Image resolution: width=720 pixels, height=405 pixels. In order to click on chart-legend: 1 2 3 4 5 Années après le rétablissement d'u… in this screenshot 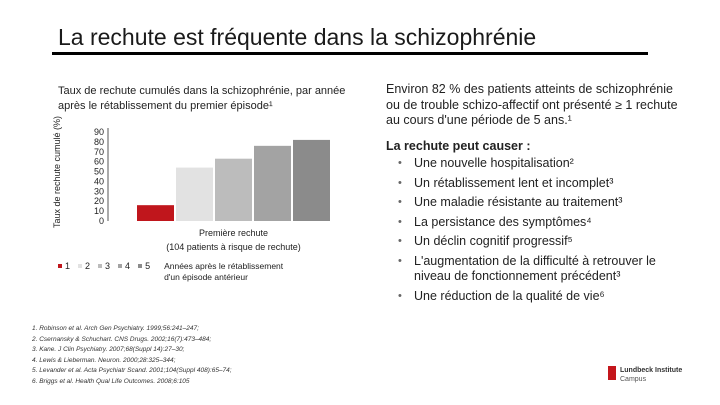, I will do `click(176, 272)`.